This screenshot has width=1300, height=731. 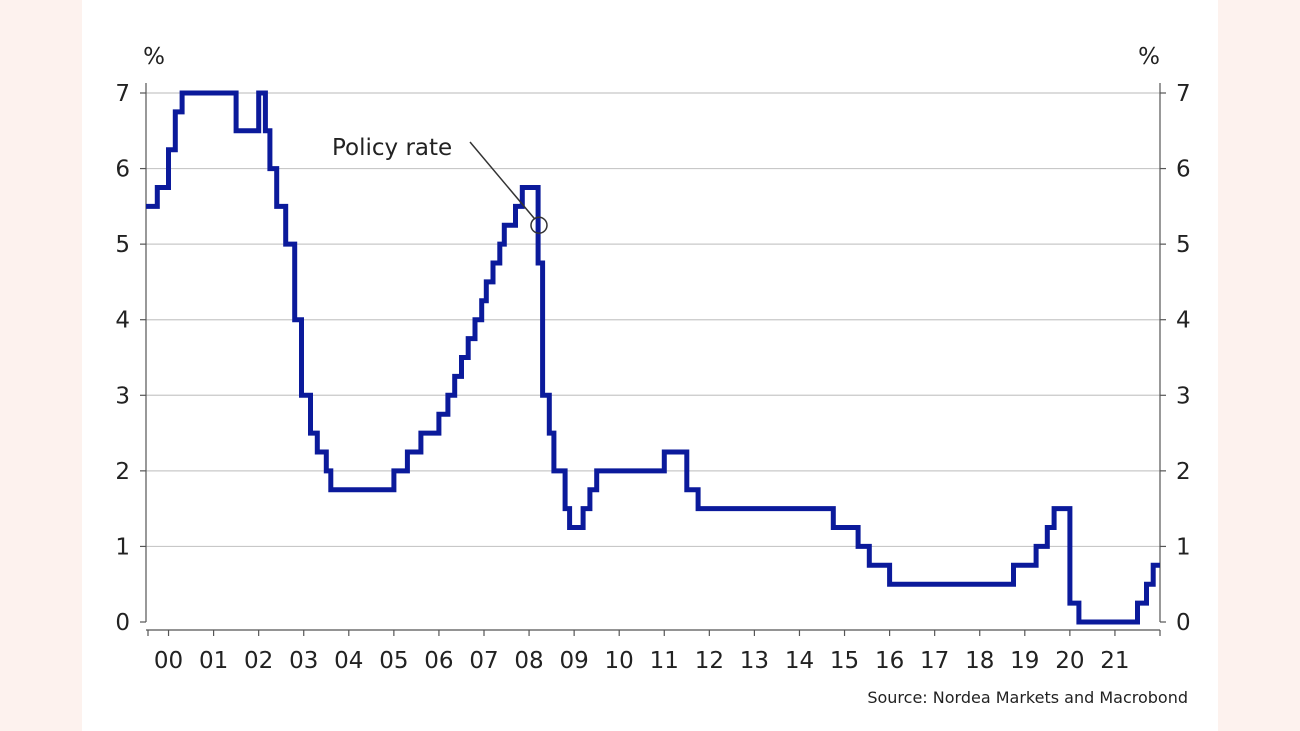 I want to click on x-tick-label: 09, so click(x=573, y=661).